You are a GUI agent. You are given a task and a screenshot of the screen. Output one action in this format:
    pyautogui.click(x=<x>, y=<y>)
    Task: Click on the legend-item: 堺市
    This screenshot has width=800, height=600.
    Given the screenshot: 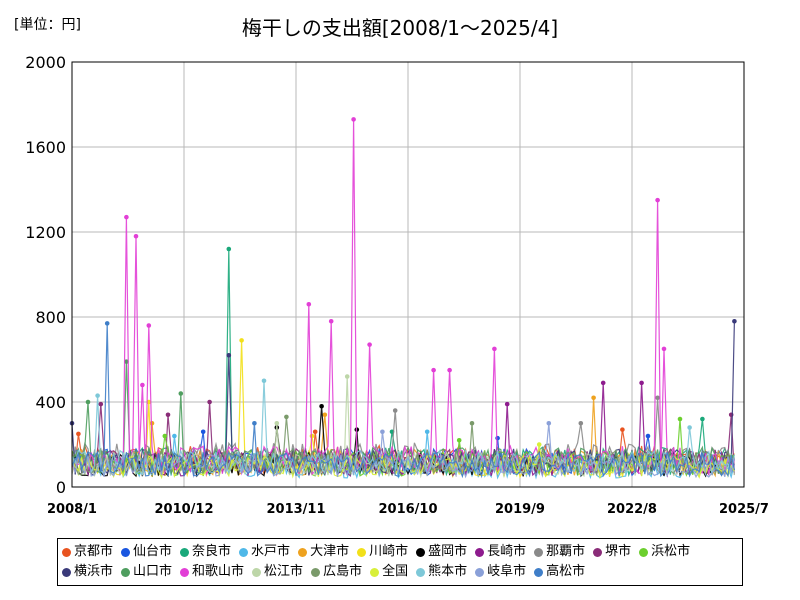 What is the action you would take?
    pyautogui.click(x=612, y=552)
    